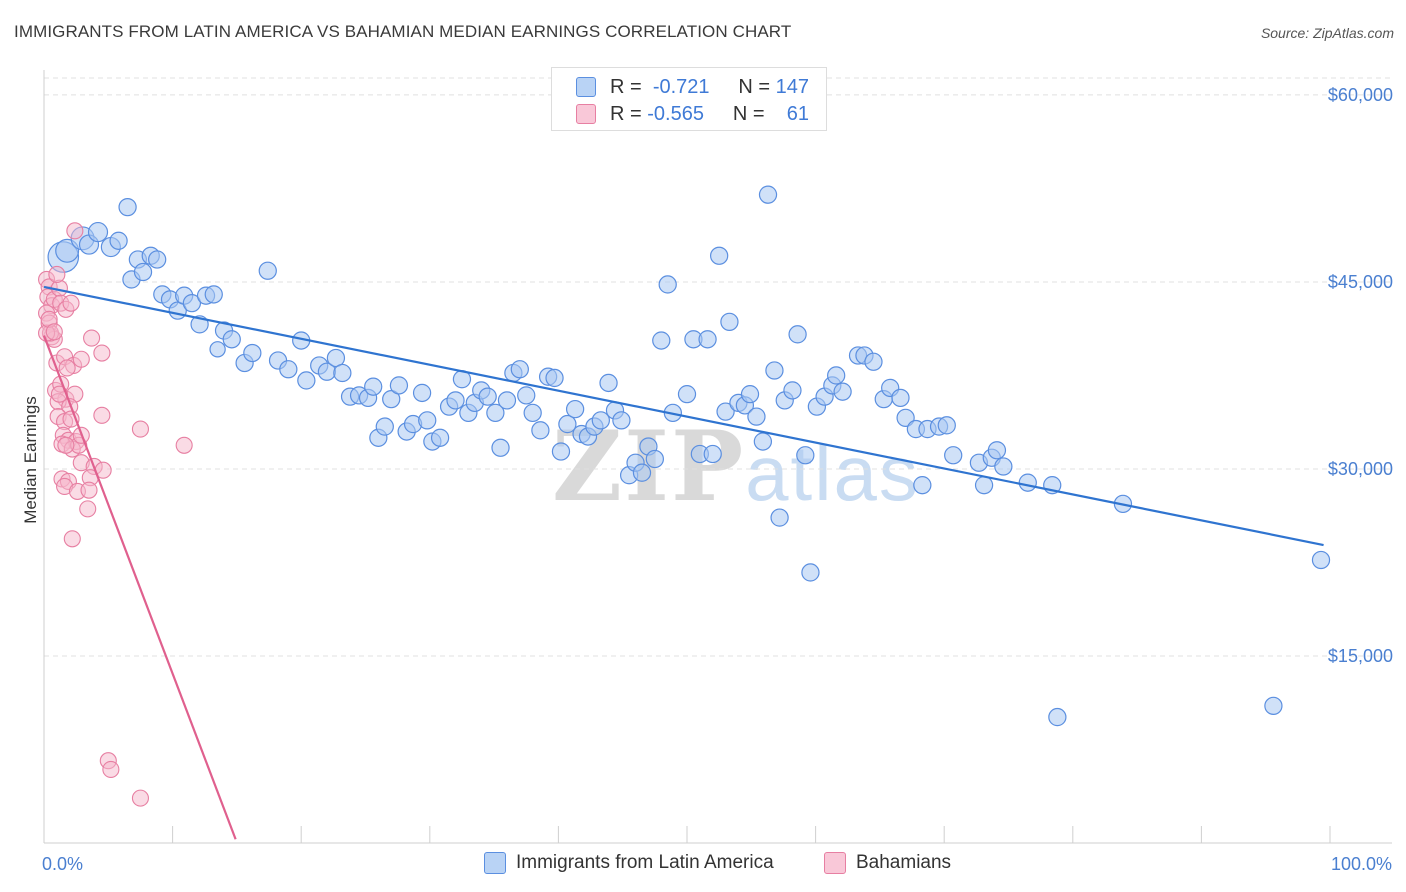 The height and width of the screenshot is (892, 1406). I want to click on trendline-bahamians, so click(139, 587).